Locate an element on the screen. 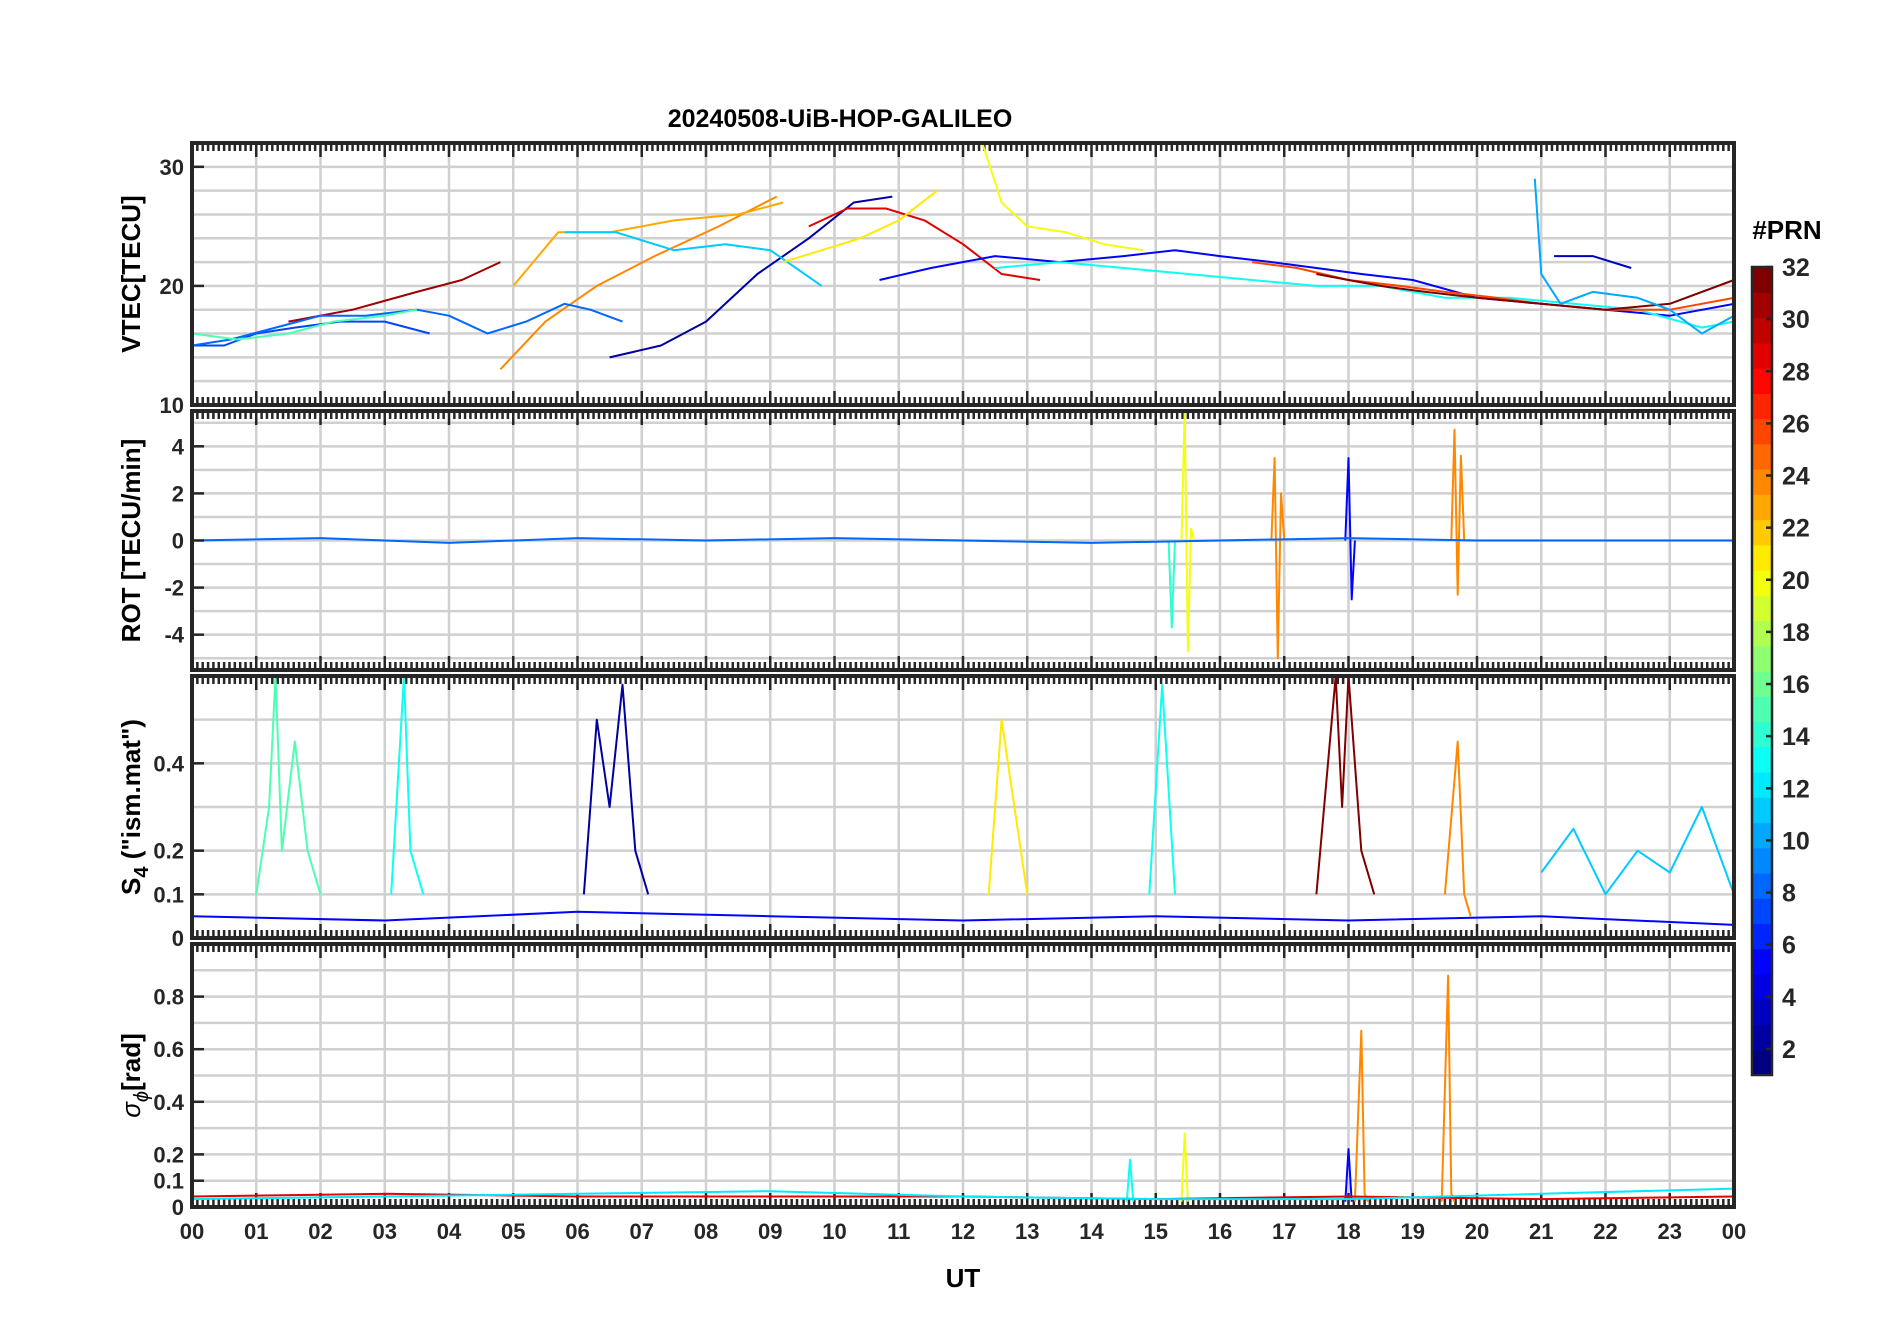 The height and width of the screenshot is (1330, 1902). y-tick-label: -4 is located at coordinates (174, 635).